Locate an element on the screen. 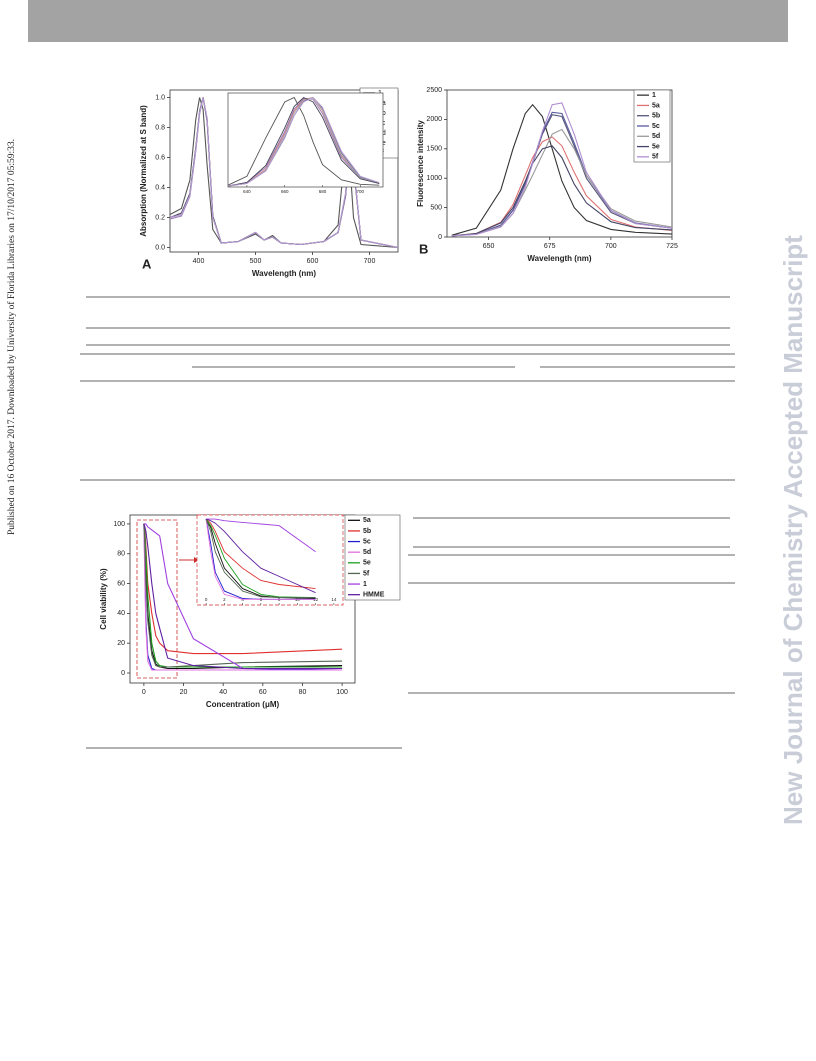 This screenshot has width=816, height=1061. y-tick-label: 100 is located at coordinates (119, 524).